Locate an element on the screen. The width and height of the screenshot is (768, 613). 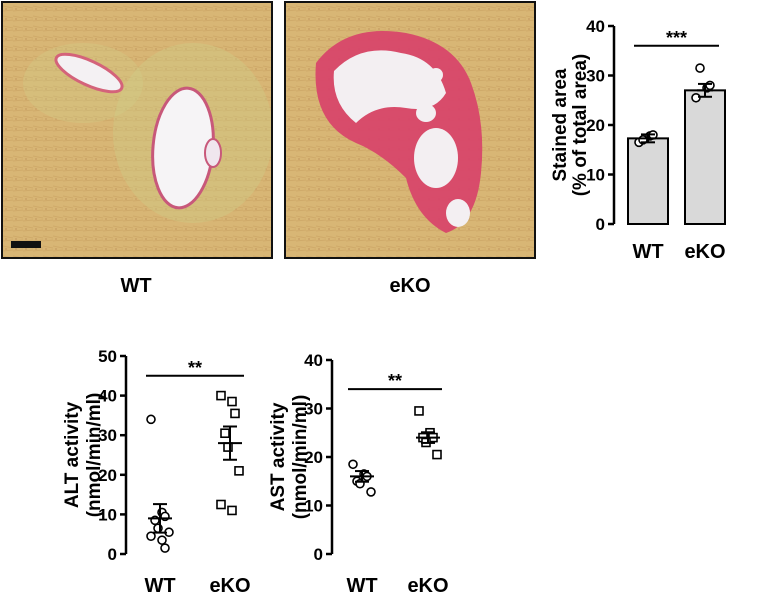
alt-xtick-label: WT is located at coordinates (159, 586).